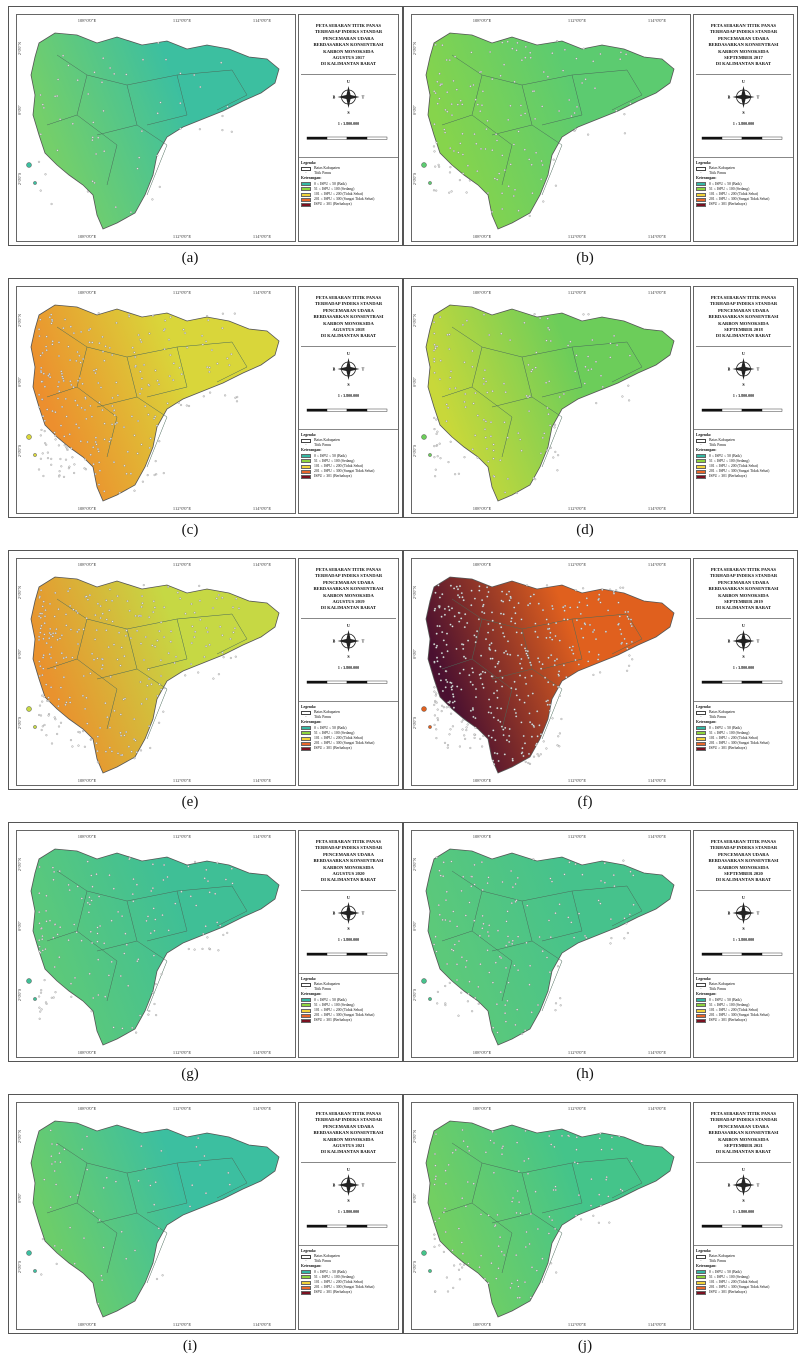 The width and height of the screenshot is (806, 1361). What do you see at coordinates (701, 476) in the screenshot?
I see `legend-color-swatch` at bounding box center [701, 476].